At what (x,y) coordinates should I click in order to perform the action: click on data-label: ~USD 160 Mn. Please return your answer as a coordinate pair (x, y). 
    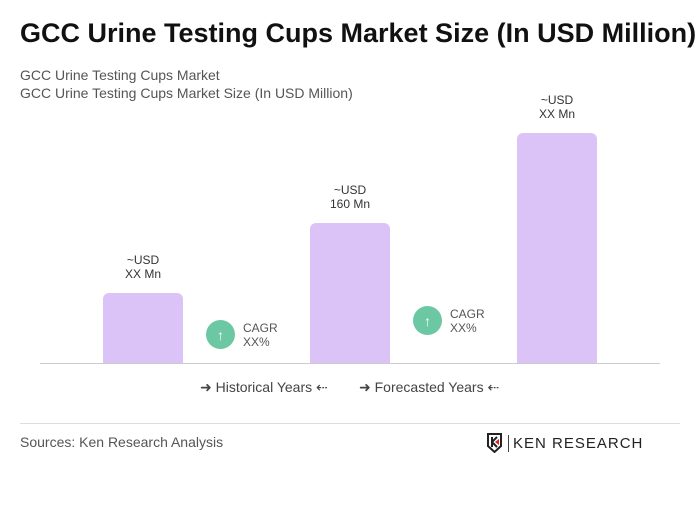
    Looking at the image, I should click on (350, 197).